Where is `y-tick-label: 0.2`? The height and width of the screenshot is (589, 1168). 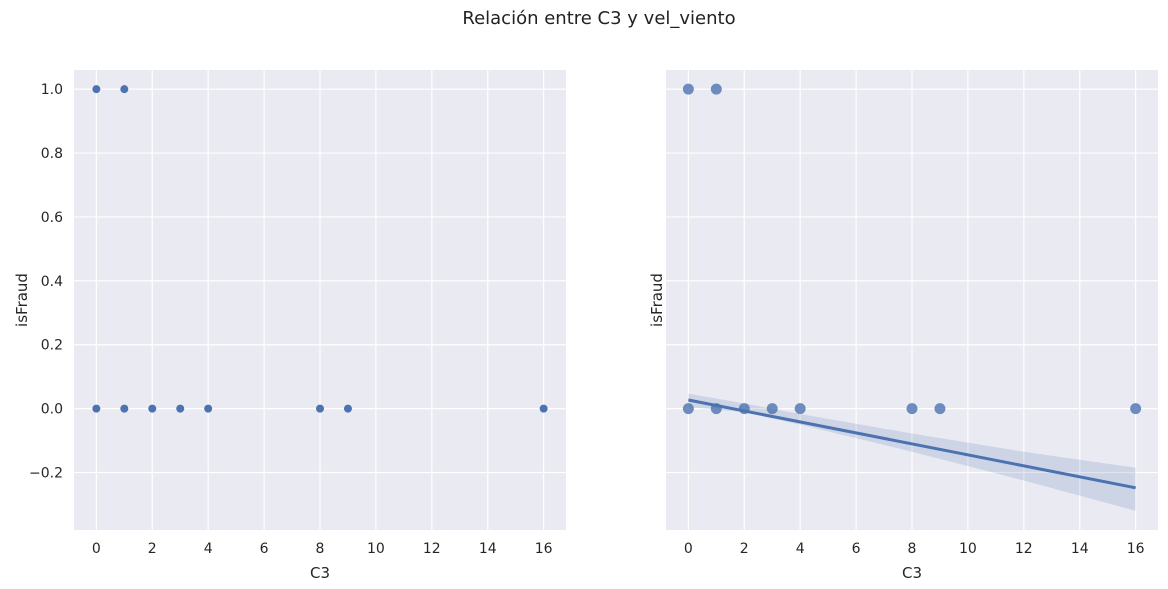 y-tick-label: 0.2 is located at coordinates (52, 346).